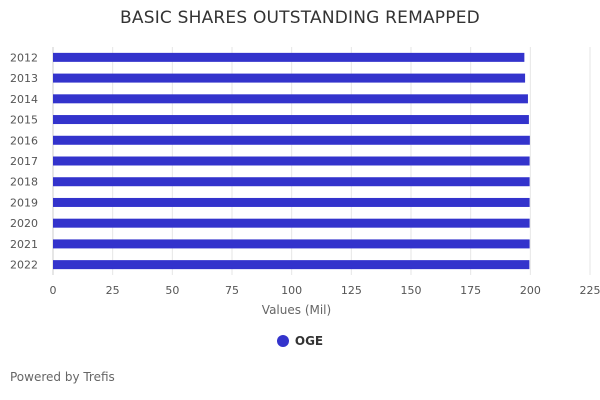 This screenshot has width=600, height=400. Describe the element at coordinates (24, 182) in the screenshot. I see `y-tick-label: 2018` at that location.